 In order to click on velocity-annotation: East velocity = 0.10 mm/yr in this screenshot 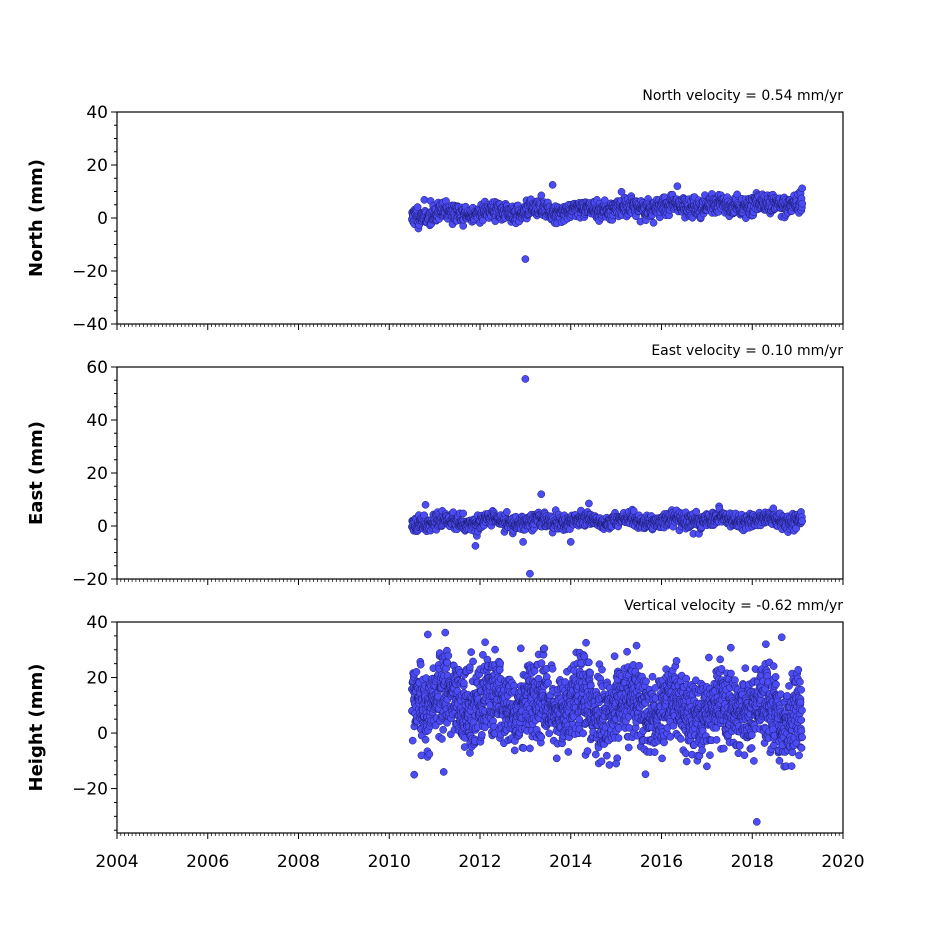, I will do `click(747, 351)`.